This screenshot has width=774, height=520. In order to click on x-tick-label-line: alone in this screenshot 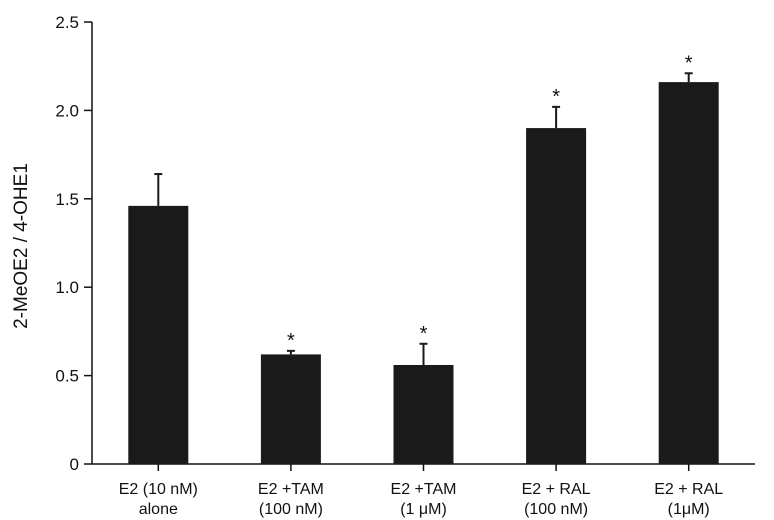, I will do `click(158, 509)`.